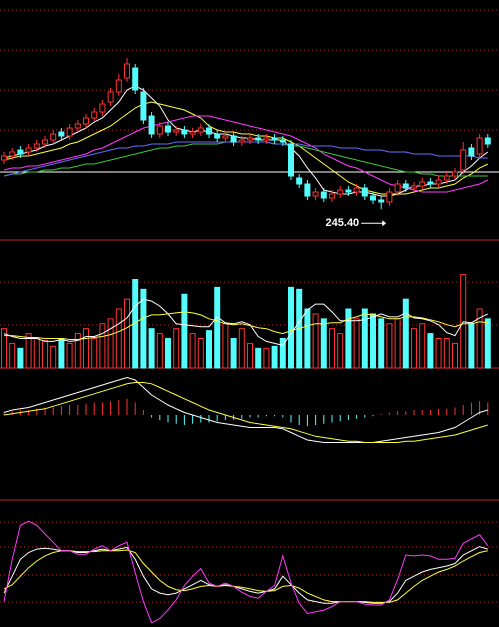 The height and width of the screenshot is (627, 499). I want to click on low-price-label: 245.40, so click(343, 223).